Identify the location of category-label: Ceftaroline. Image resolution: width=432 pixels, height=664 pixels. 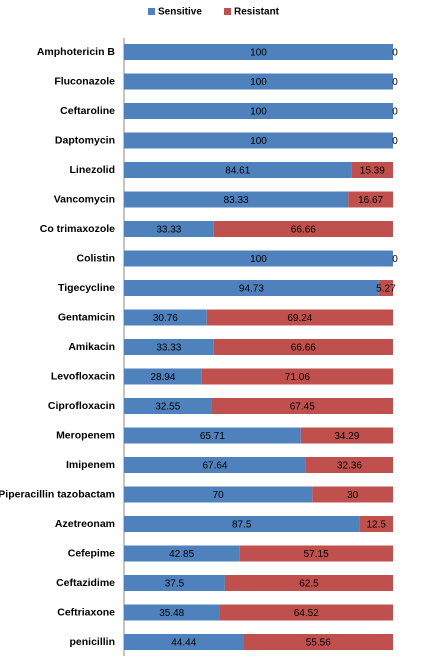
(87, 111).